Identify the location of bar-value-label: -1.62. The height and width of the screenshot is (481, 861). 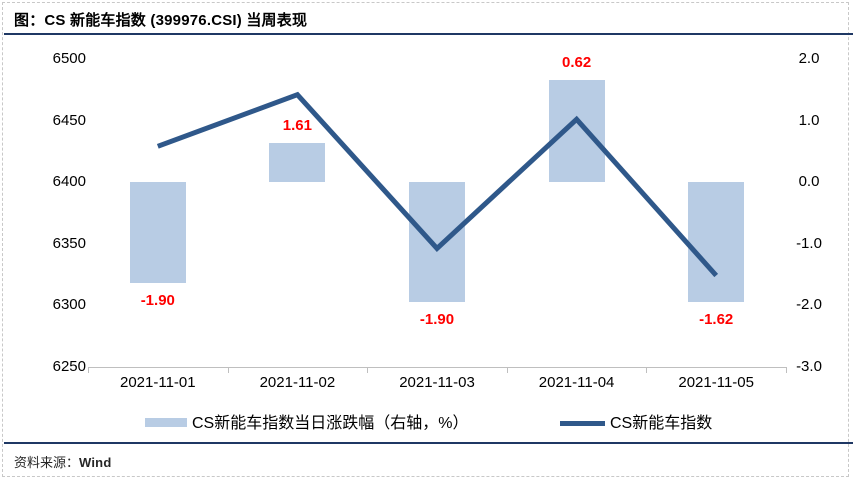
(716, 319).